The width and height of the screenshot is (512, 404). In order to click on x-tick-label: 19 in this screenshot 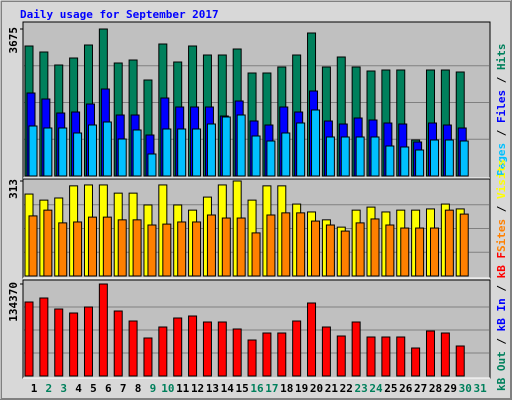, I will do `click(301, 388)`.